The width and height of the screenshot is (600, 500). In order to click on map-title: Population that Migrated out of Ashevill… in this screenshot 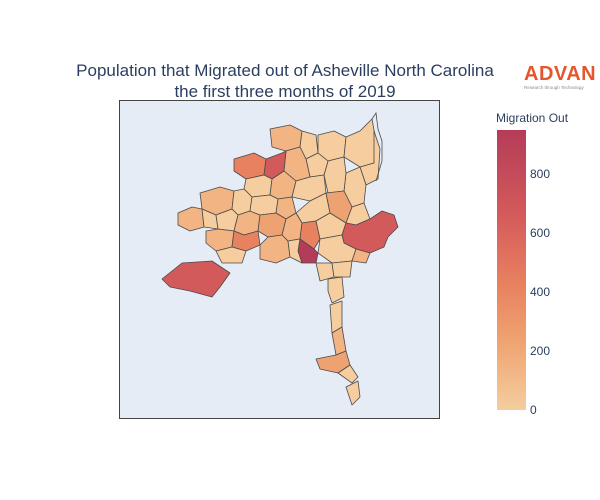, I will do `click(285, 81)`.